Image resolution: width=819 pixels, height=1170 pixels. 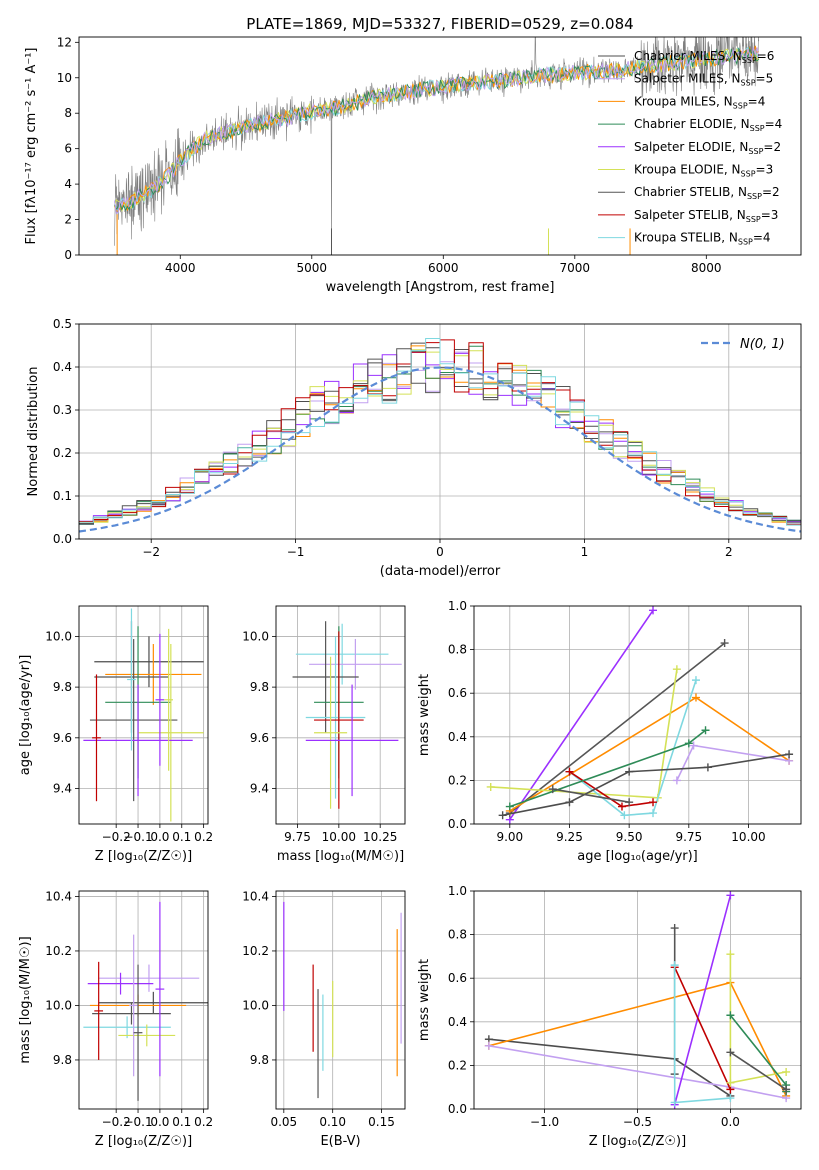 I want to click on tick-label-y: 6, so click(x=68, y=149).